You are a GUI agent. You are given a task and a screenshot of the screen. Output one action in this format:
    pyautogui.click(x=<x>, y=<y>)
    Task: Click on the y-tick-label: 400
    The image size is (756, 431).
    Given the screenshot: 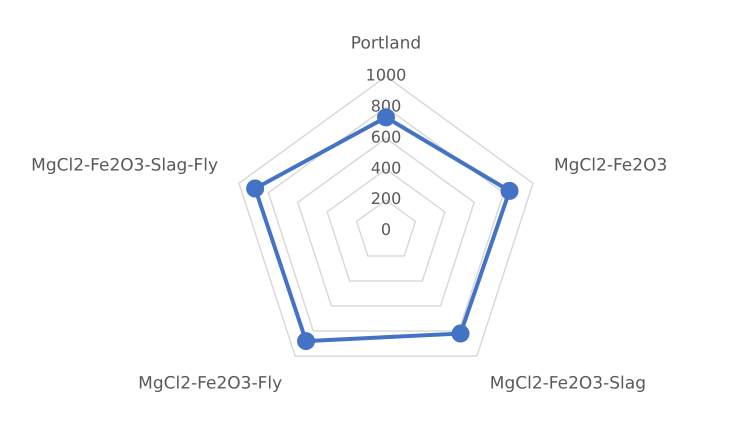 What is the action you would take?
    pyautogui.click(x=386, y=168)
    